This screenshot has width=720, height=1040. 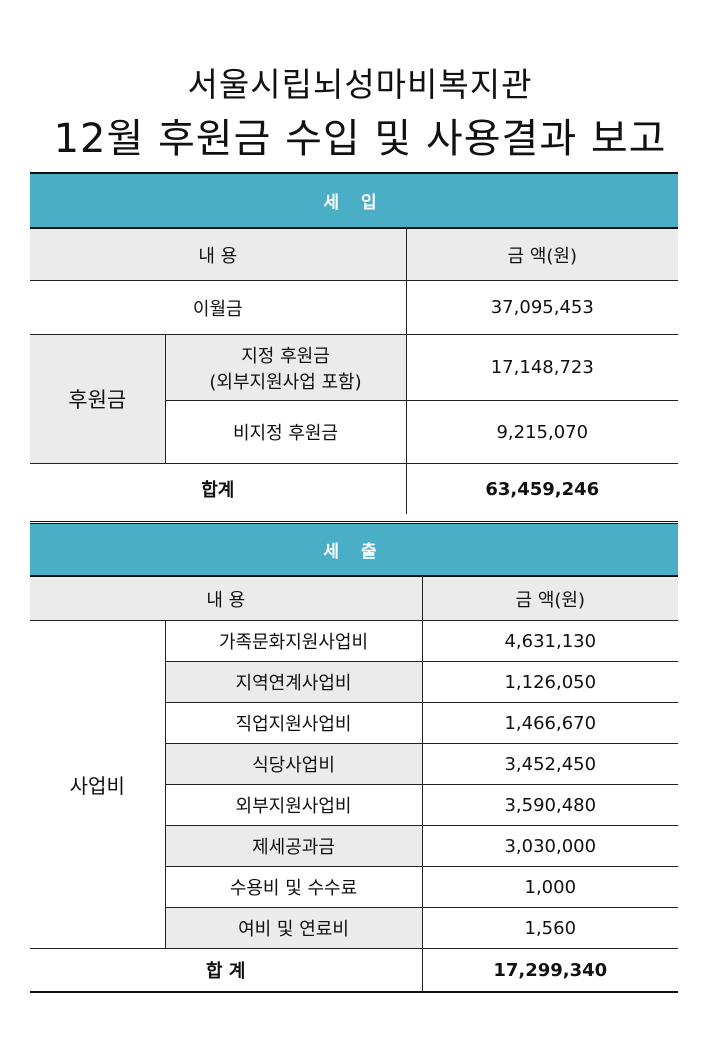 What do you see at coordinates (550, 723) in the screenshot?
I see `expense-item-amount: 1,466,670` at bounding box center [550, 723].